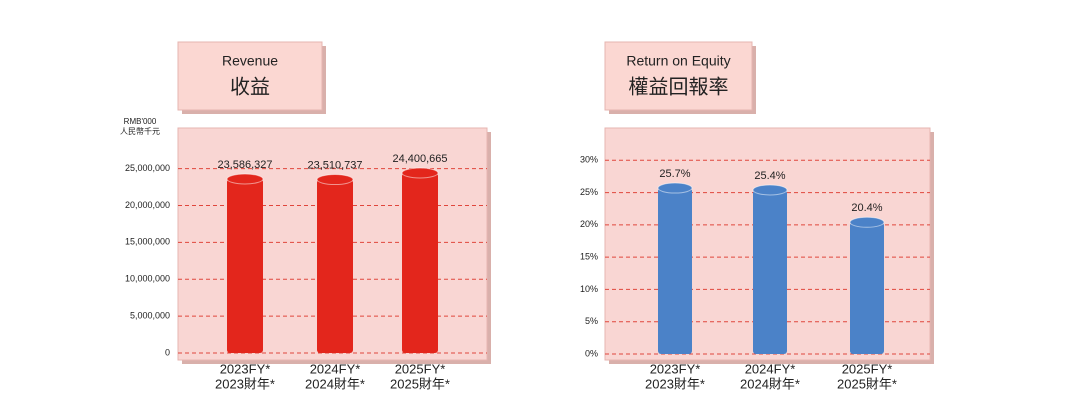 The image size is (1080, 413). What do you see at coordinates (591, 321) in the screenshot?
I see `y-tick-label: 5%` at bounding box center [591, 321].